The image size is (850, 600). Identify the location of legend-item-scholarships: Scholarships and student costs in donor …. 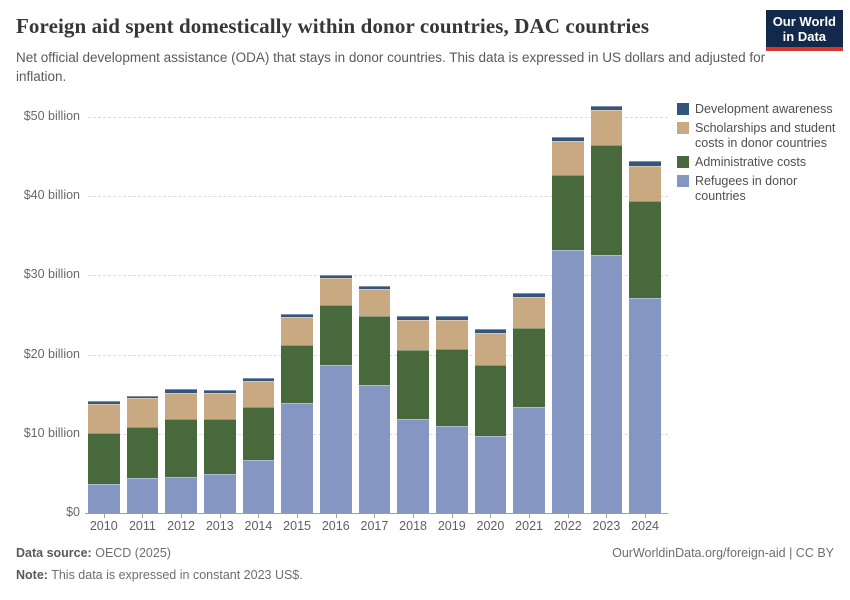
(762, 136).